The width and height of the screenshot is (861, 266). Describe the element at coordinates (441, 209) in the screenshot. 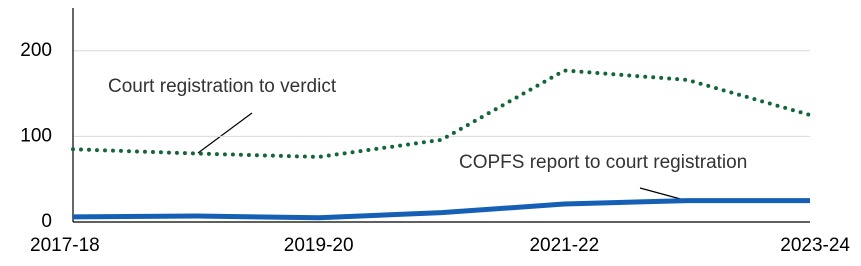

I see `series-line` at that location.